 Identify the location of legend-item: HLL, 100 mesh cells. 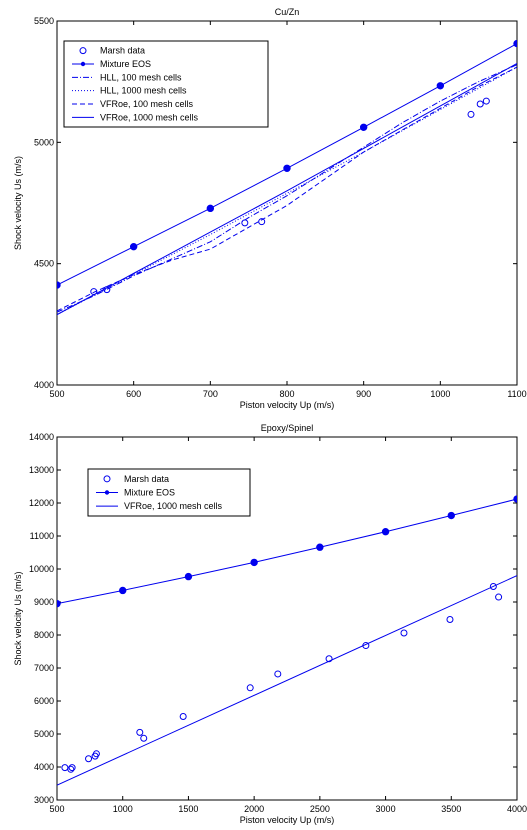
(127, 77).